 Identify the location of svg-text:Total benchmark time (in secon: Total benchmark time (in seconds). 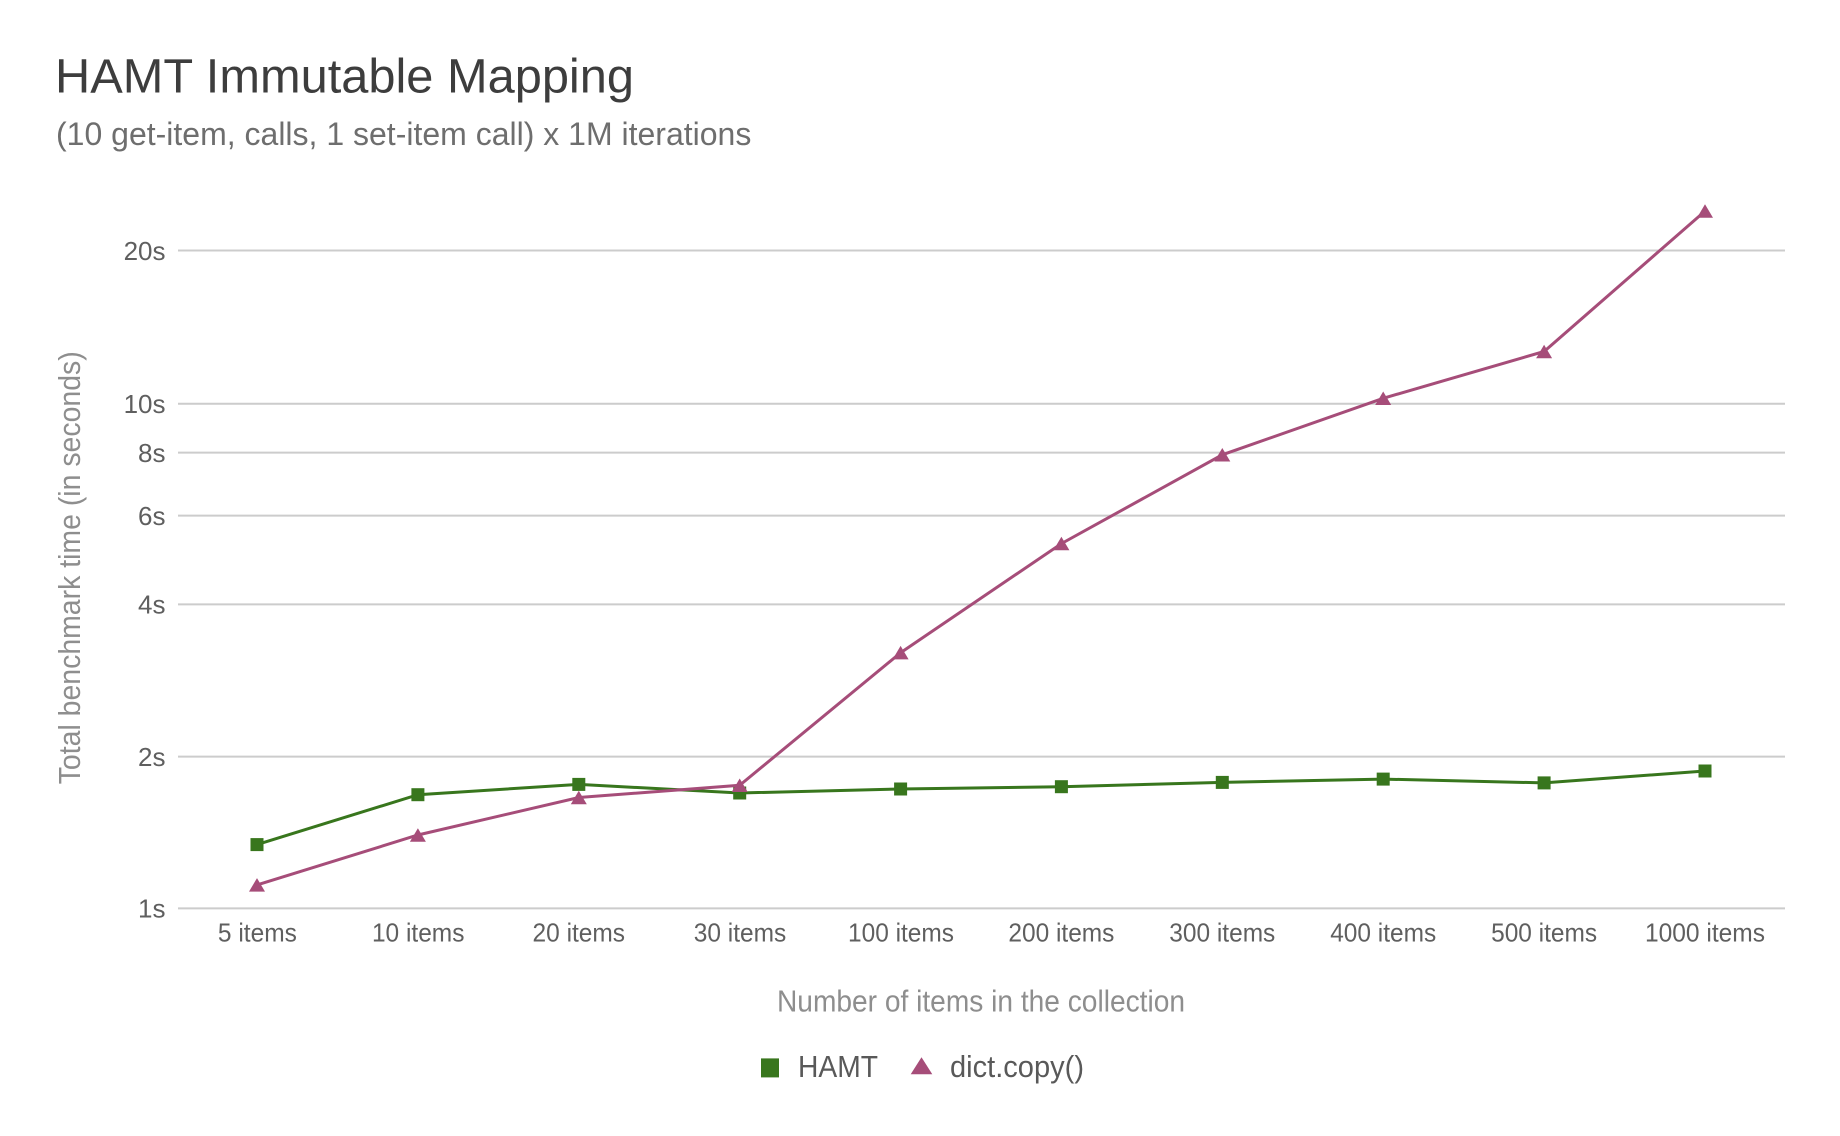
(69, 567).